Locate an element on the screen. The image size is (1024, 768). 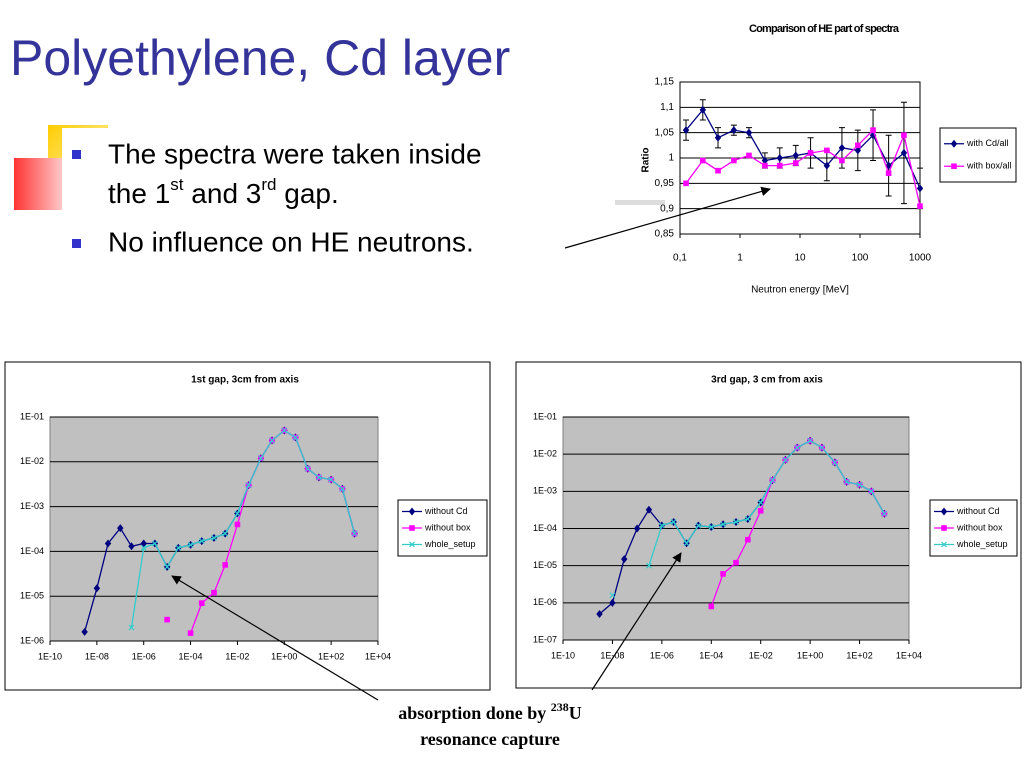
bullet-text: No influence on HE neutrons. is located at coordinates (291, 241).